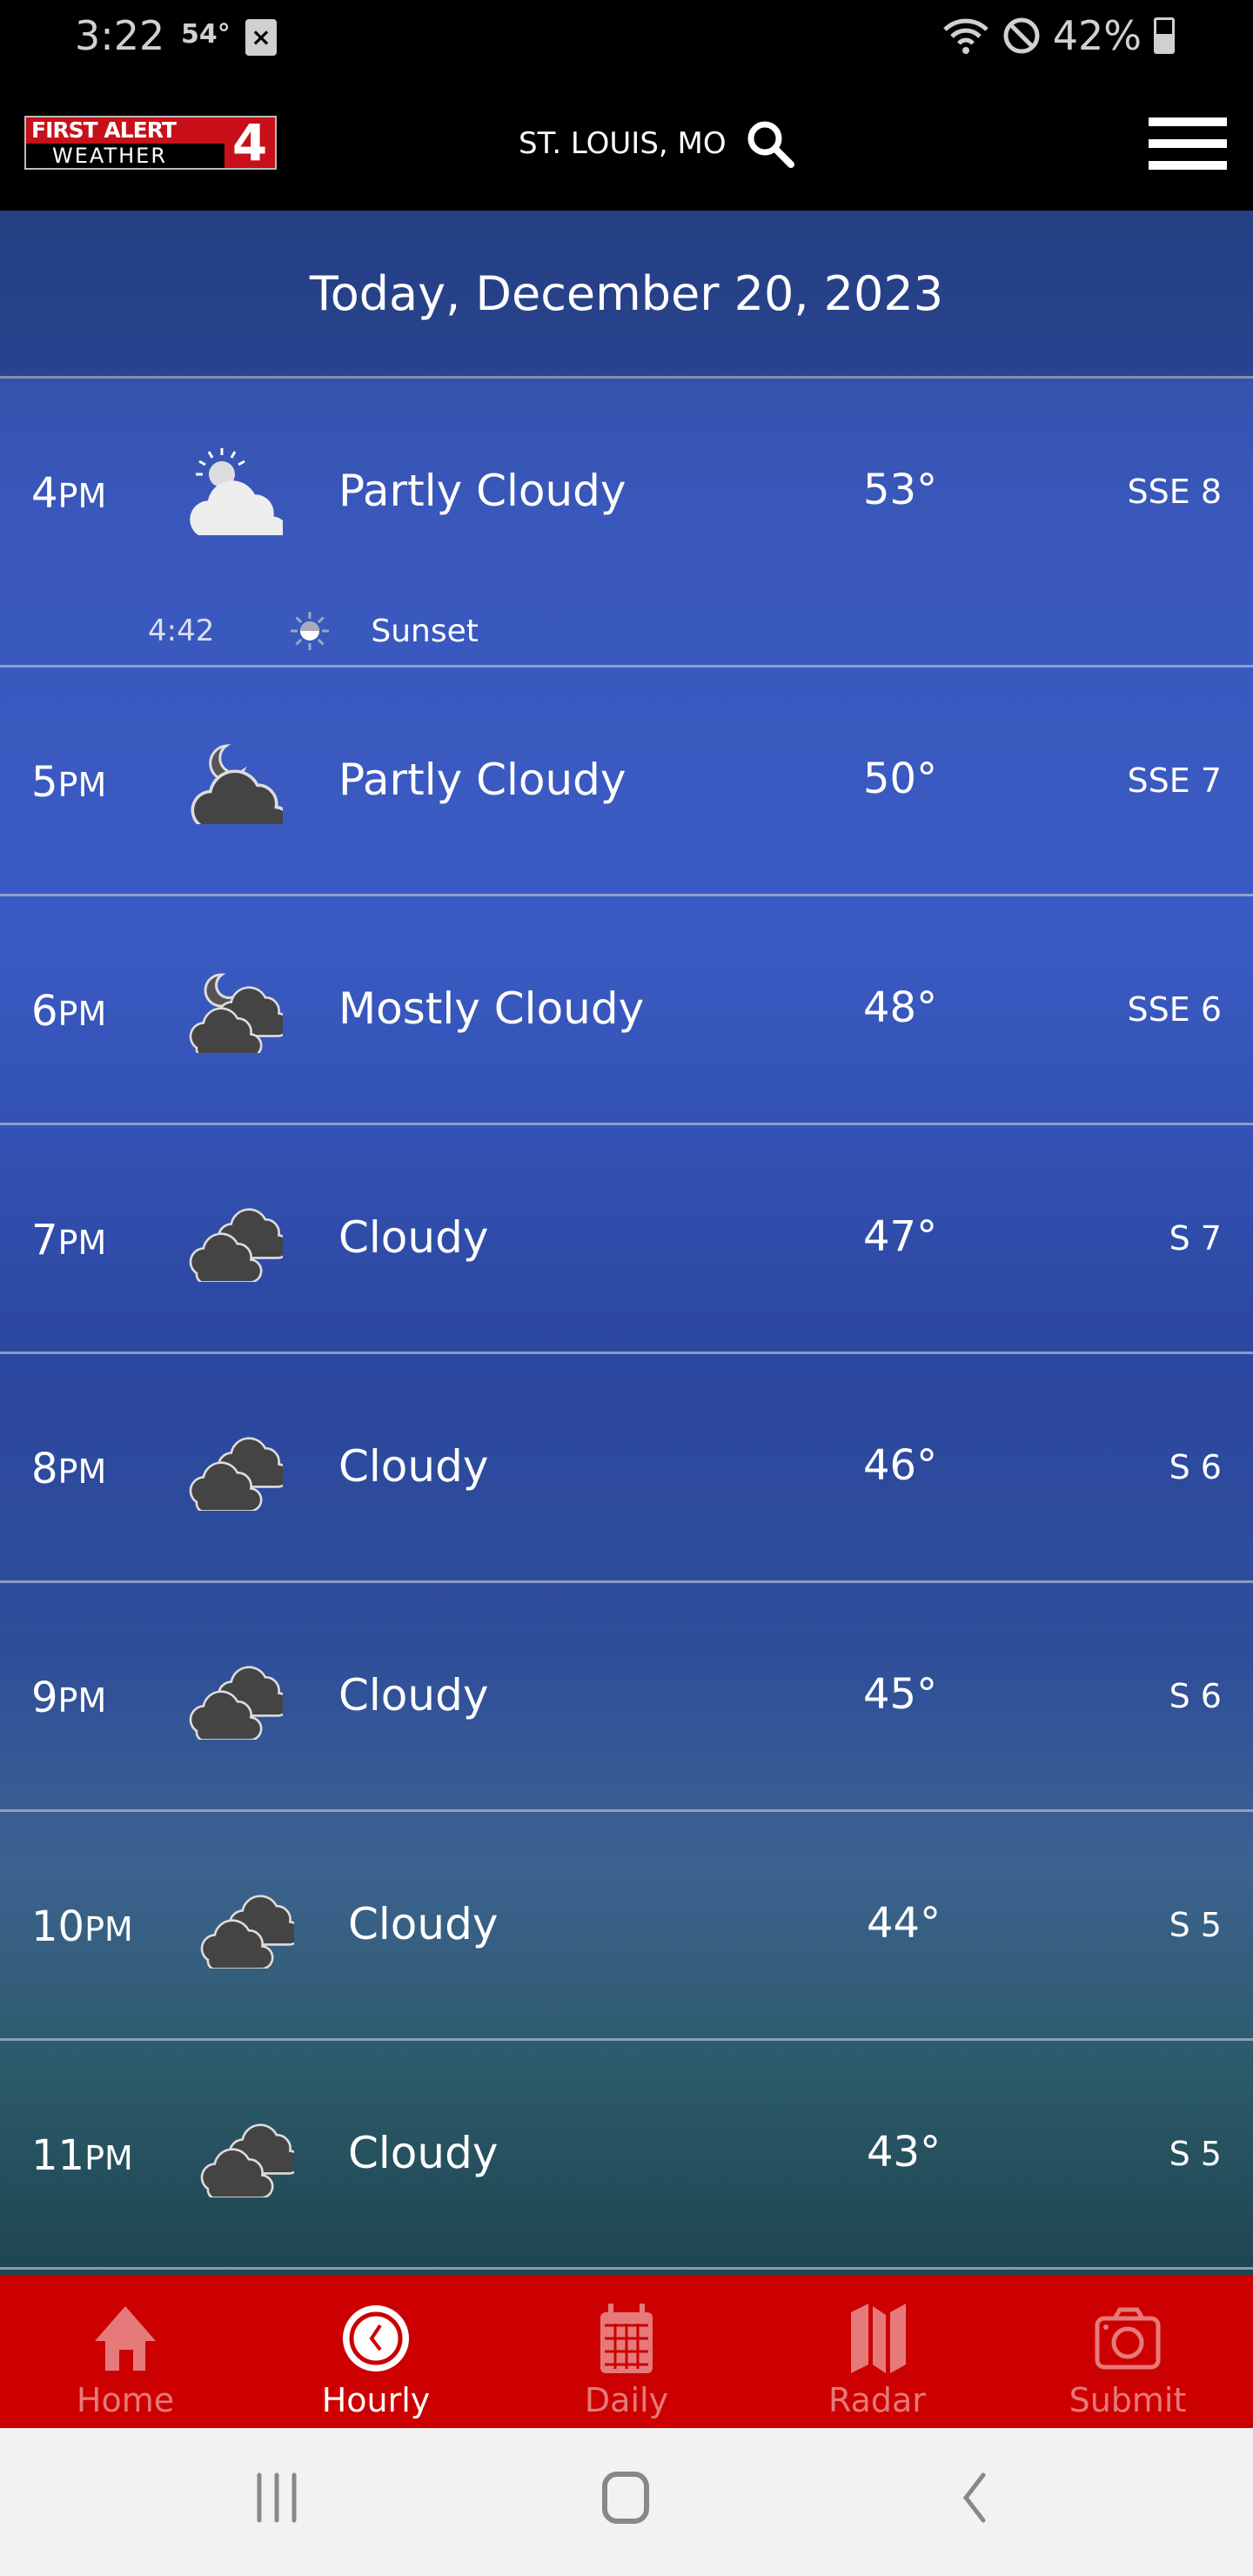 The image size is (1253, 2576). Describe the element at coordinates (626, 2400) in the screenshot. I see `nav-label: Daily` at that location.